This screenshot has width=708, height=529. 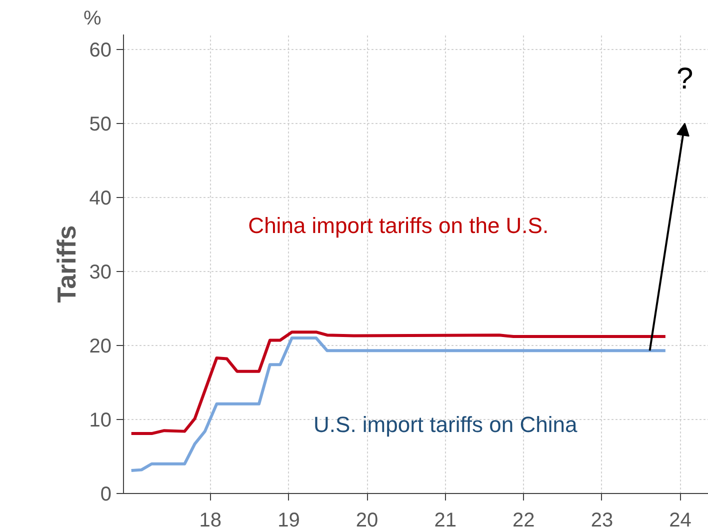 I want to click on y-tick-label: 10, so click(x=100, y=420).